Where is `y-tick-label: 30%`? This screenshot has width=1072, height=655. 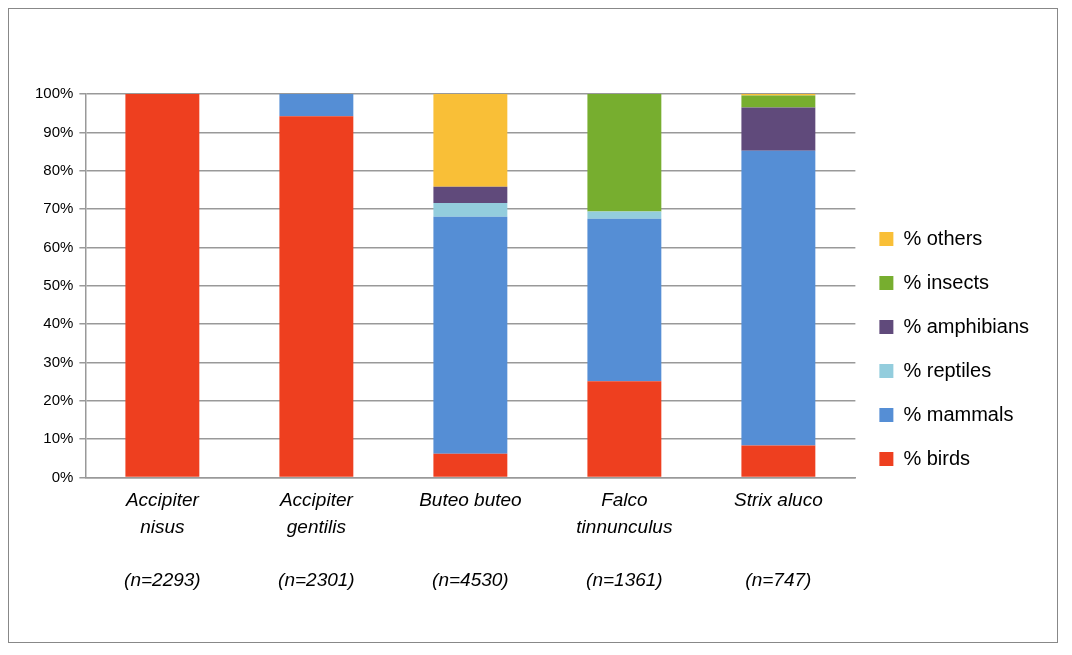
y-tick-label: 30% is located at coordinates (58, 361).